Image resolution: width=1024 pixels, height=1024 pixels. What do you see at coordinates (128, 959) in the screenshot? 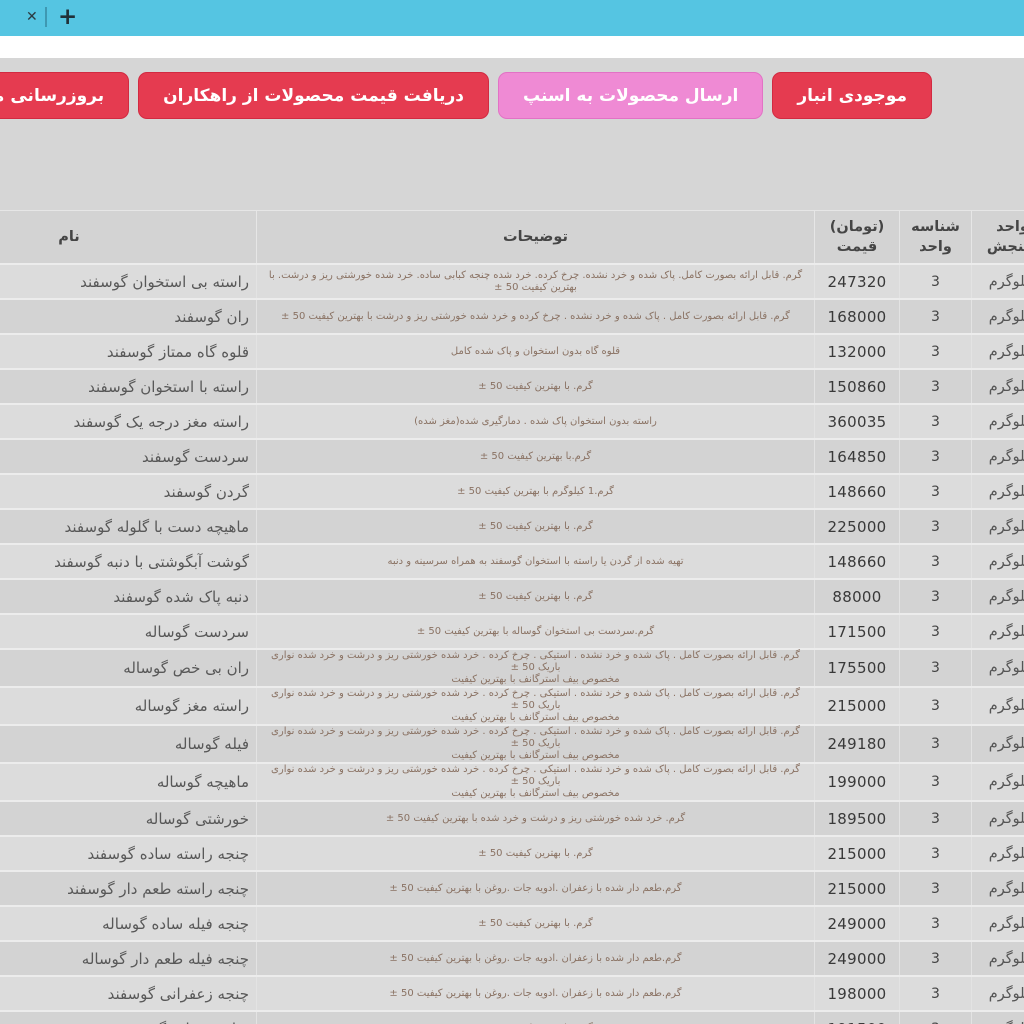
I see `cell-name: چنجه فیله طعم دار گوساله` at bounding box center [128, 959].